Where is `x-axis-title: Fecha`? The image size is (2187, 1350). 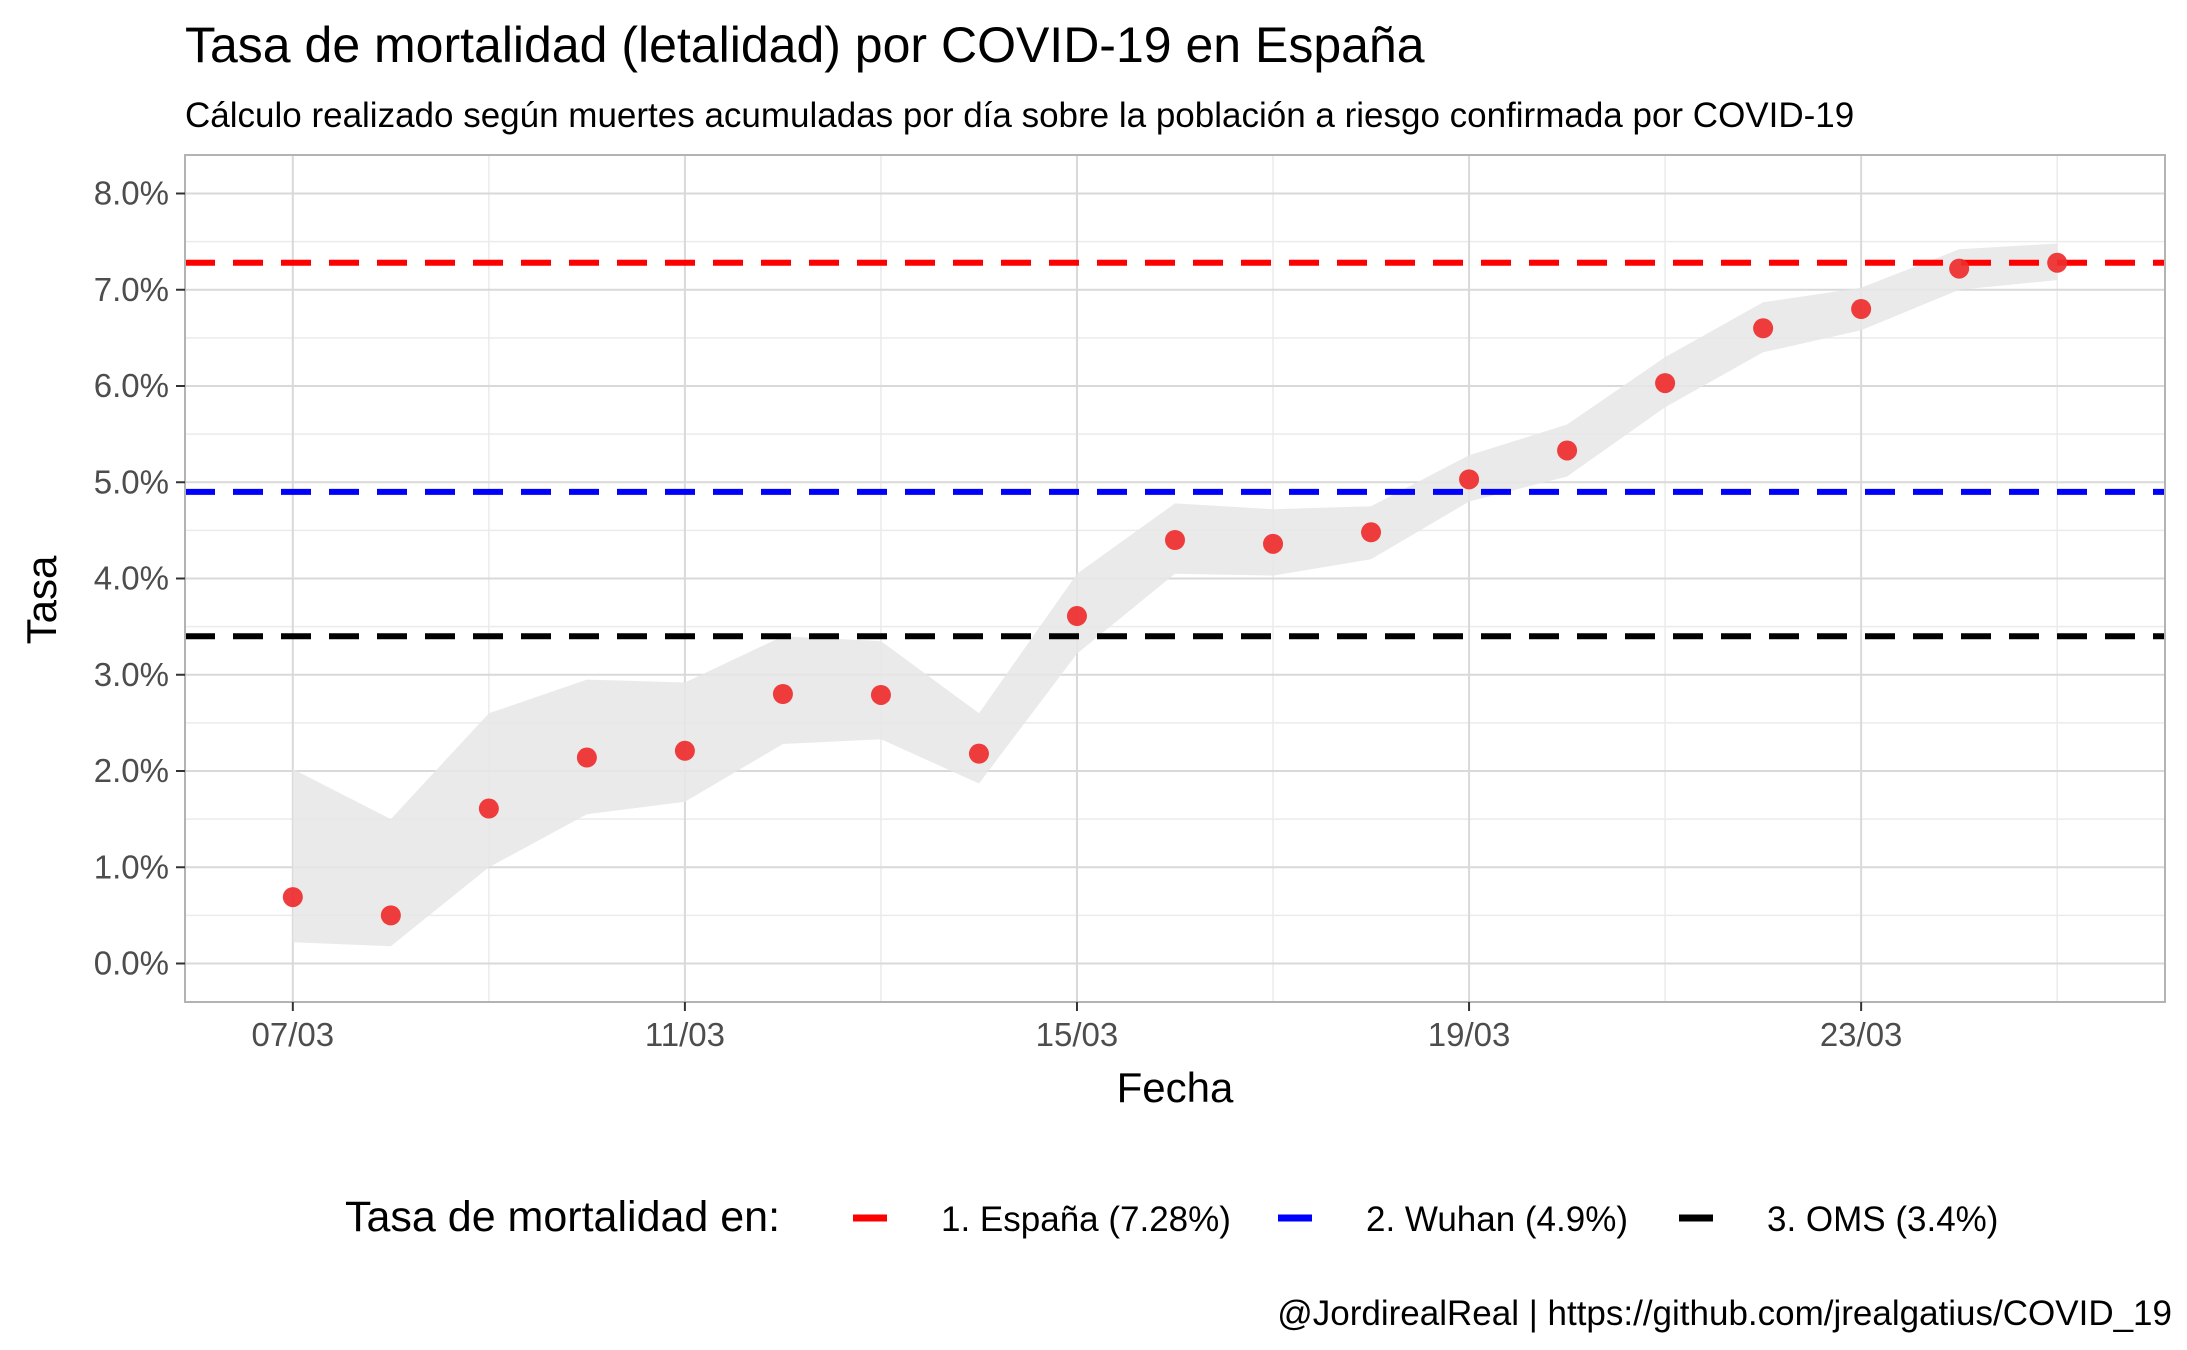 x-axis-title: Fecha is located at coordinates (1175, 1087).